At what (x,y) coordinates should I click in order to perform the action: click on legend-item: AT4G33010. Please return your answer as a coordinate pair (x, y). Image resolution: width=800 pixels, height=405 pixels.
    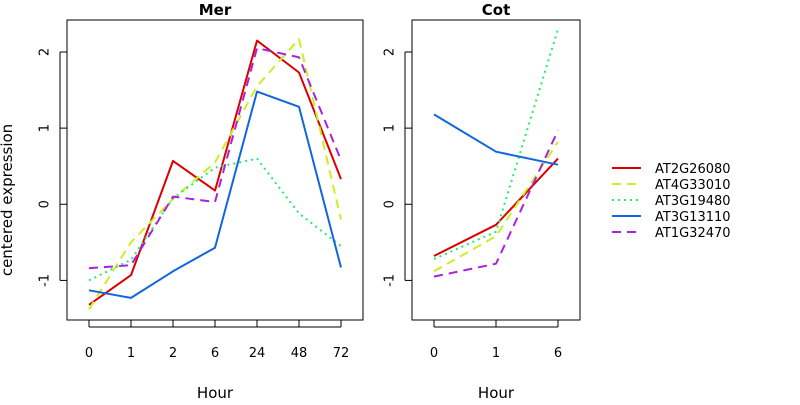
    Looking at the image, I should click on (671, 185).